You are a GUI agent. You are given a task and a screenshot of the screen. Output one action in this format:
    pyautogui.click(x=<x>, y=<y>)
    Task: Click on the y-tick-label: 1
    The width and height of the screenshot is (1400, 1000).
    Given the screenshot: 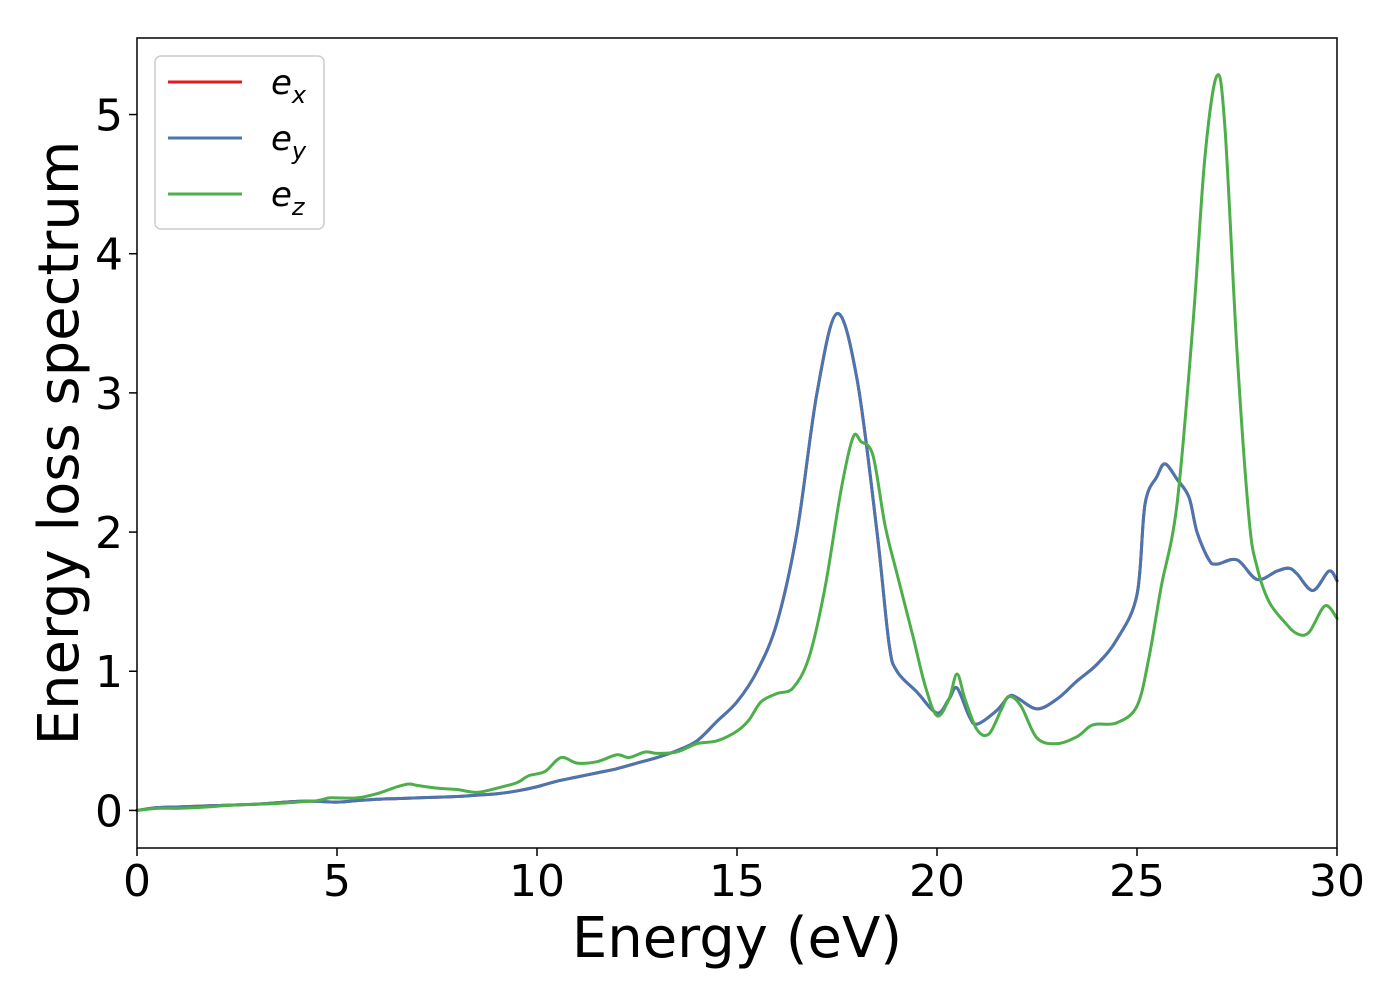 What is the action you would take?
    pyautogui.click(x=109, y=672)
    